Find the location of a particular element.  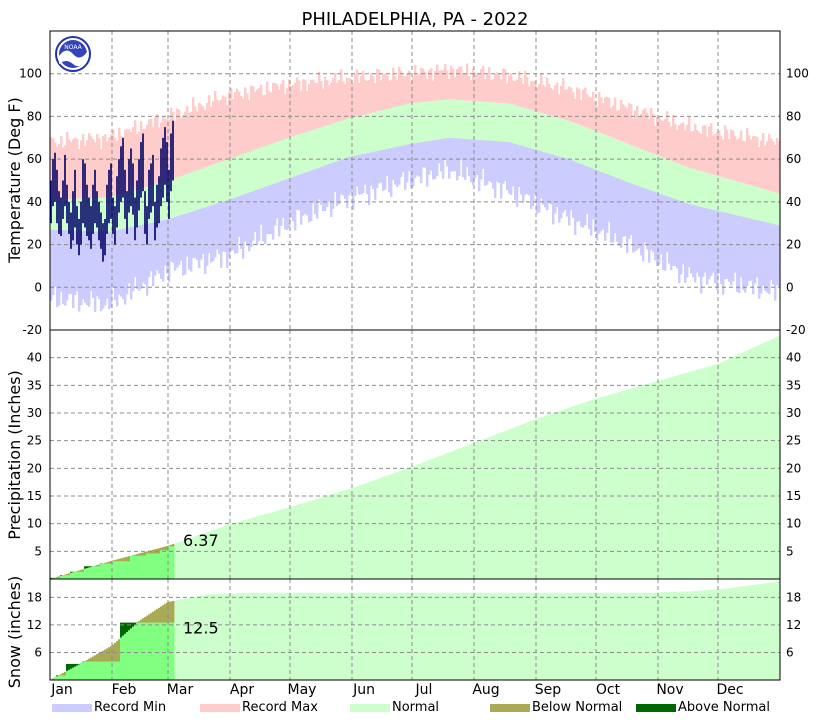

precipitation-tick-right: 25 is located at coordinates (793, 441).